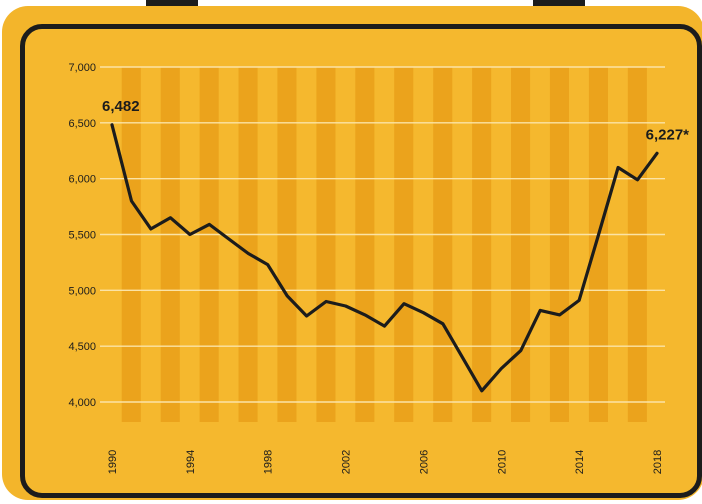 The image size is (702, 504). I want to click on data-label: 6,482, so click(121, 106).